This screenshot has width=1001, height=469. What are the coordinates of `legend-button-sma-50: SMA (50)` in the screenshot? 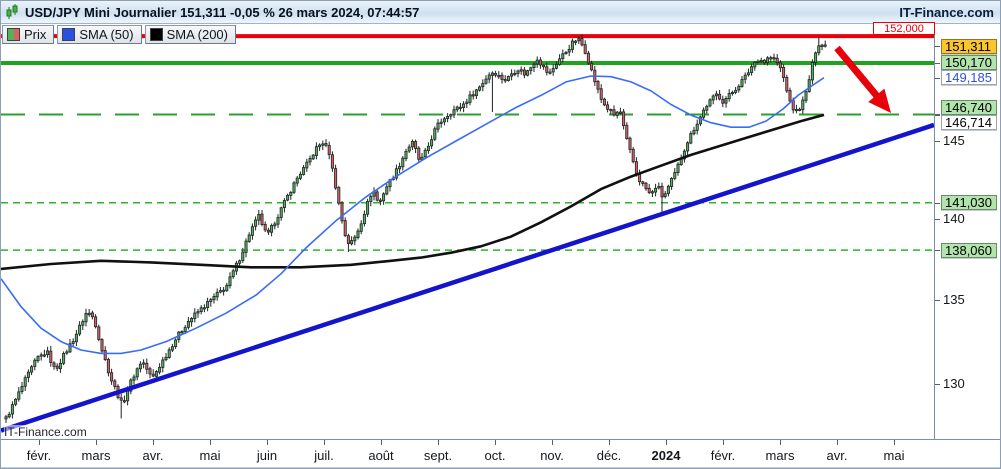 It's located at (99, 34).